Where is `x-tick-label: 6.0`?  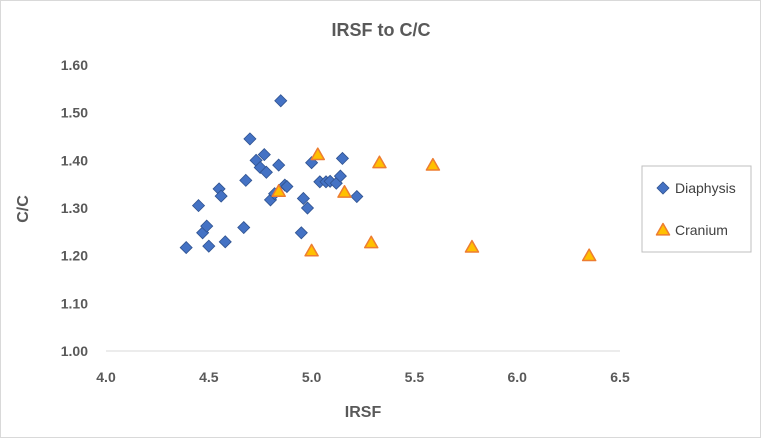 x-tick-label: 6.0 is located at coordinates (517, 377).